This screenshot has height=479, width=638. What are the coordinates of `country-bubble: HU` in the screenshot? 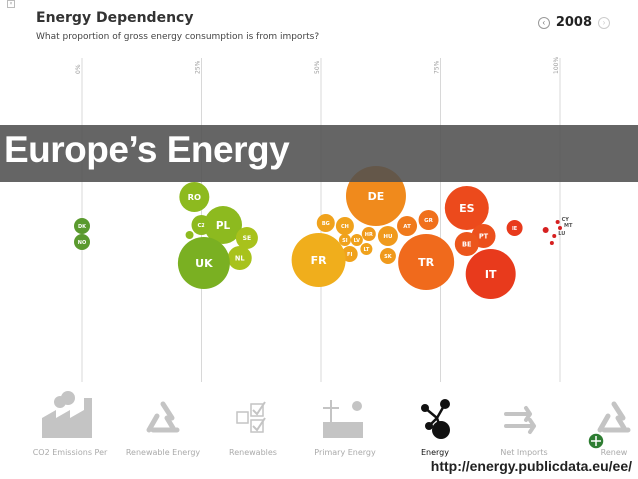 It's located at (387, 236).